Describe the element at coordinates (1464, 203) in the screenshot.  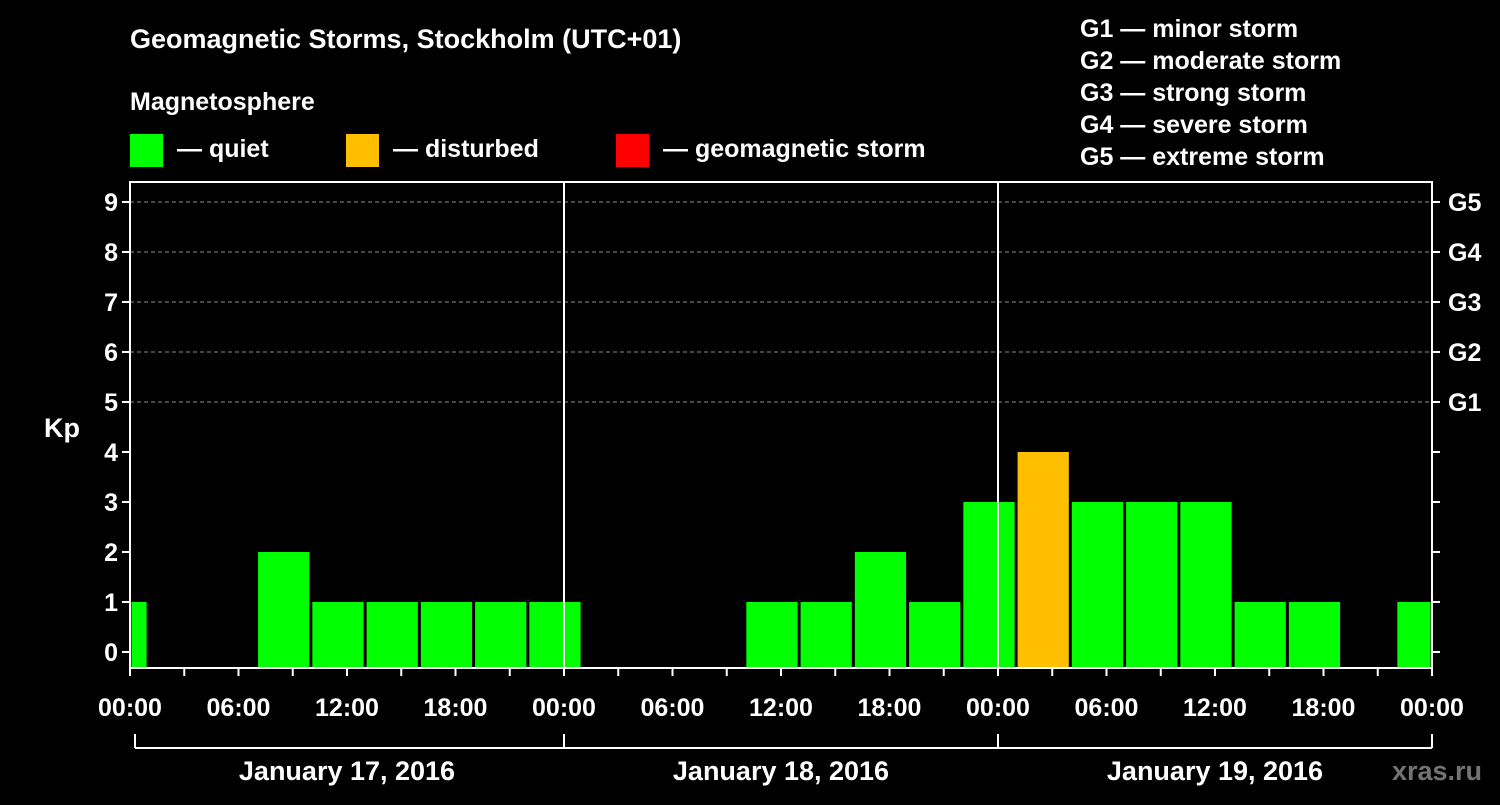
I see `g-level-label: G5` at that location.